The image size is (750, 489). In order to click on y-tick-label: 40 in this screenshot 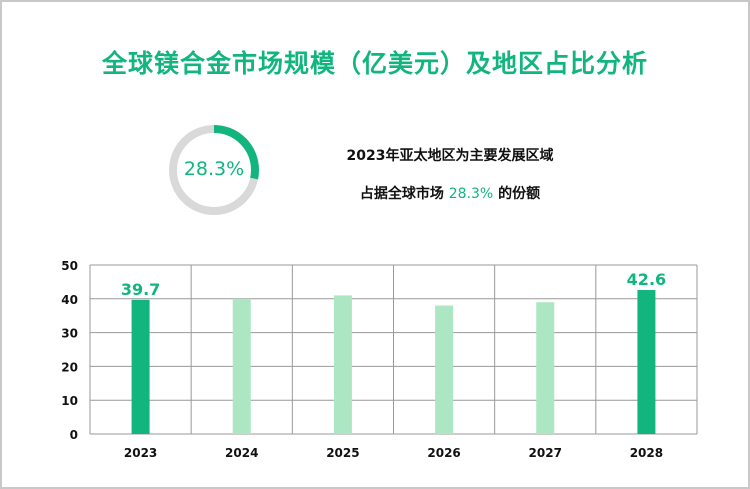, I will do `click(69, 300)`.